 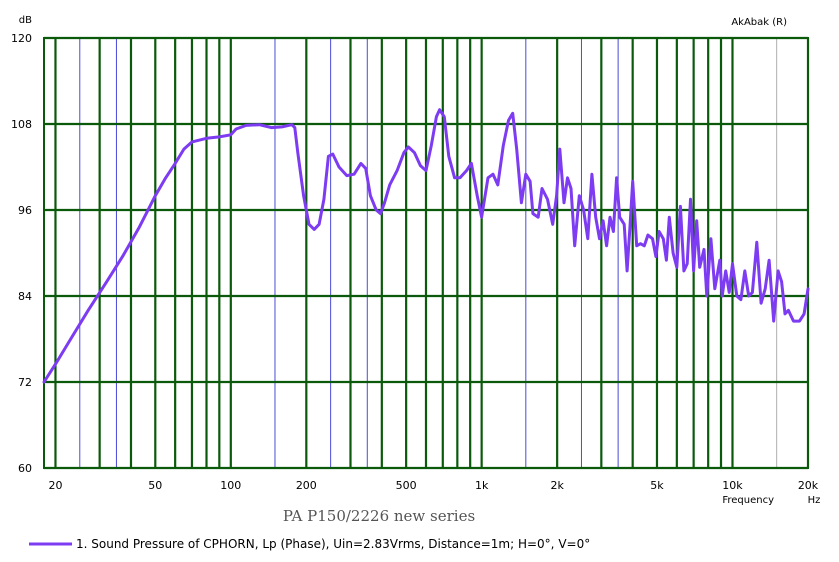 What do you see at coordinates (379, 516) in the screenshot?
I see `chart-title: PA P150/2226 new series` at bounding box center [379, 516].